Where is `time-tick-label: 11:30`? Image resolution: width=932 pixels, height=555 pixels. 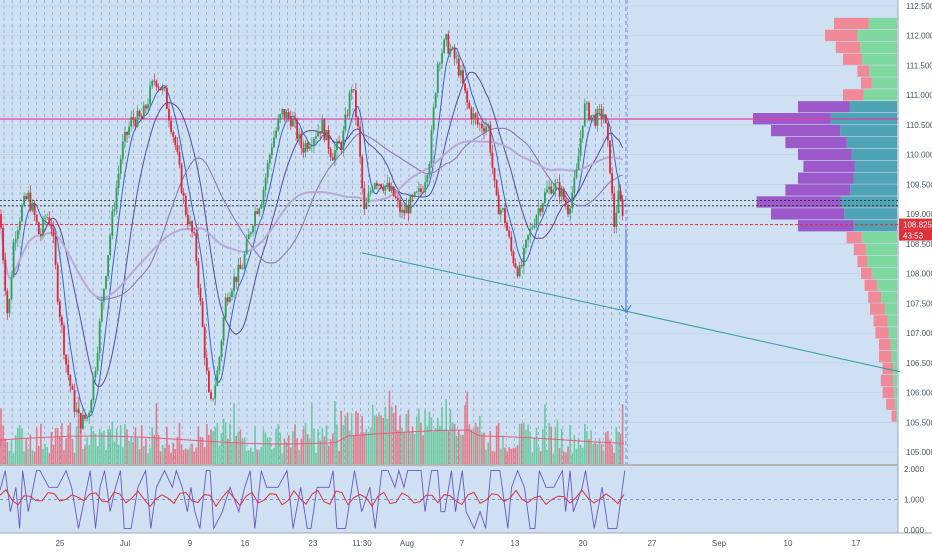 time-tick-label: 11:30 is located at coordinates (362, 543).